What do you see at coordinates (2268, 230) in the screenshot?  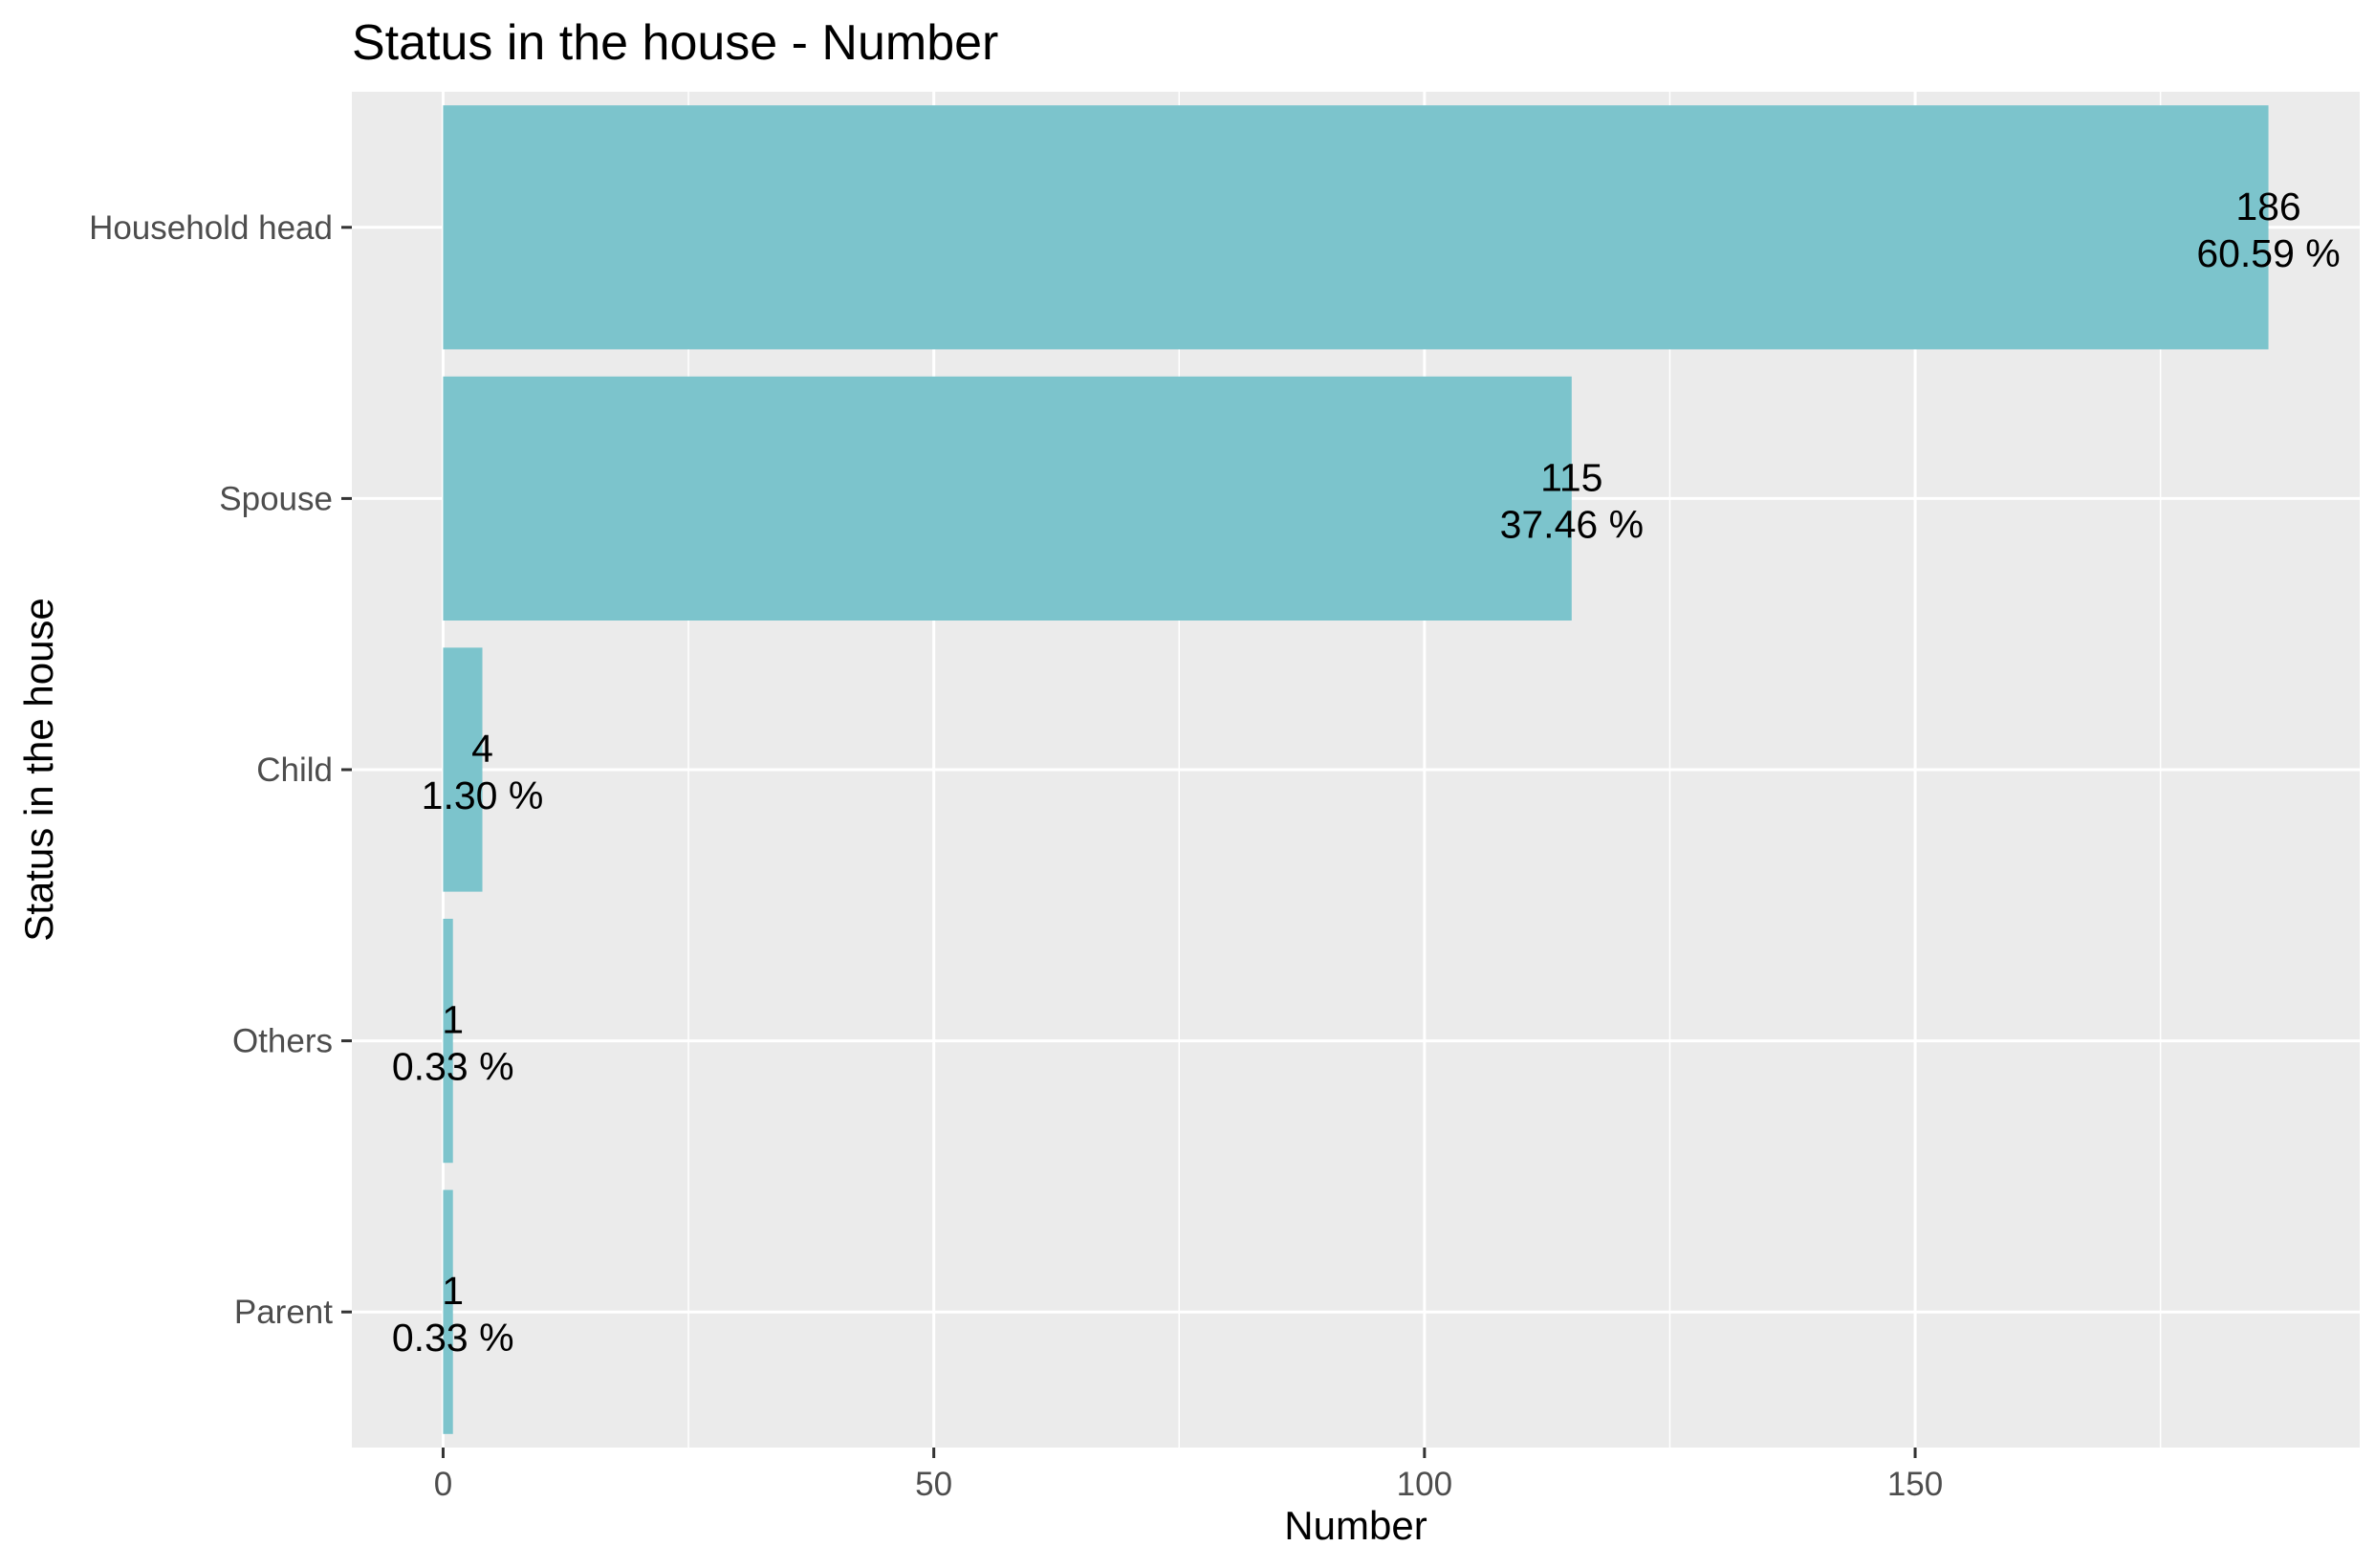 I see `data-label: 186 60.59 %` at bounding box center [2268, 230].